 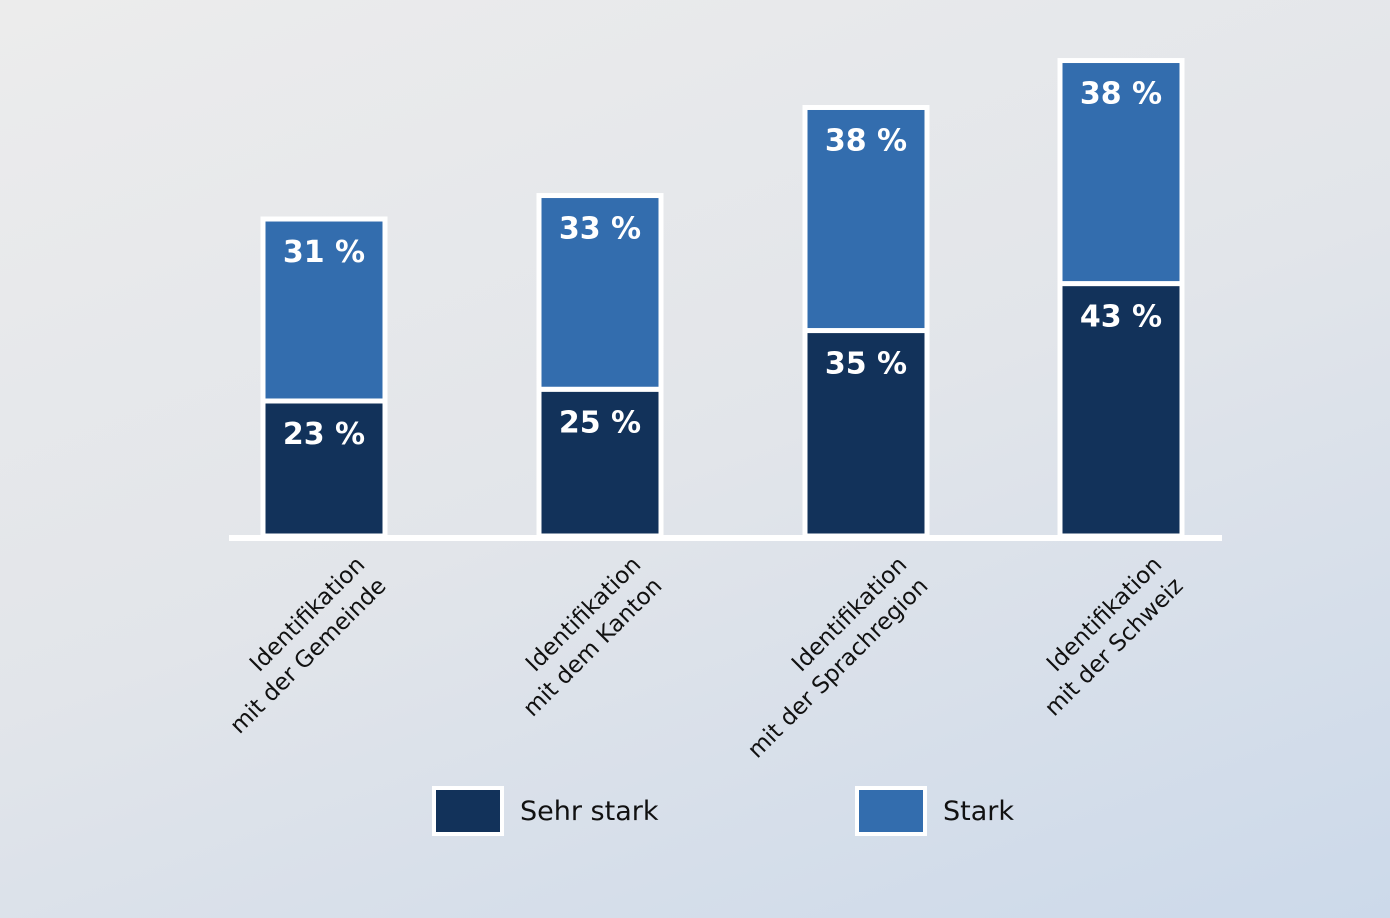 I want to click on legend-item-sehr-stark: Sehr stark, so click(x=545, y=811).